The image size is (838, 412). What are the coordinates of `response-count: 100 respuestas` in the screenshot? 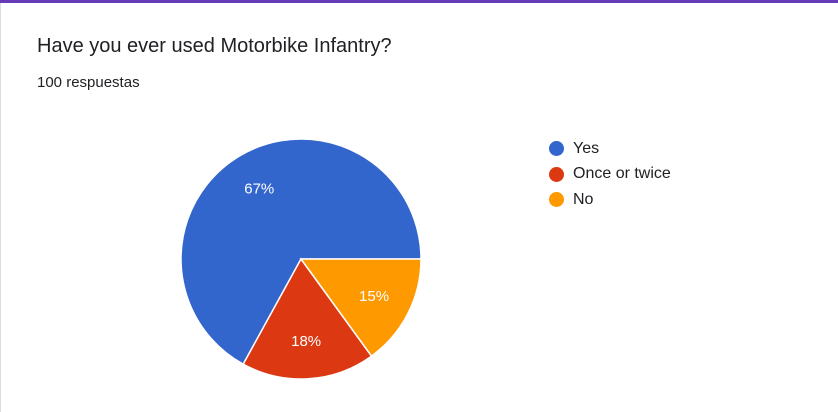 It's located at (88, 82).